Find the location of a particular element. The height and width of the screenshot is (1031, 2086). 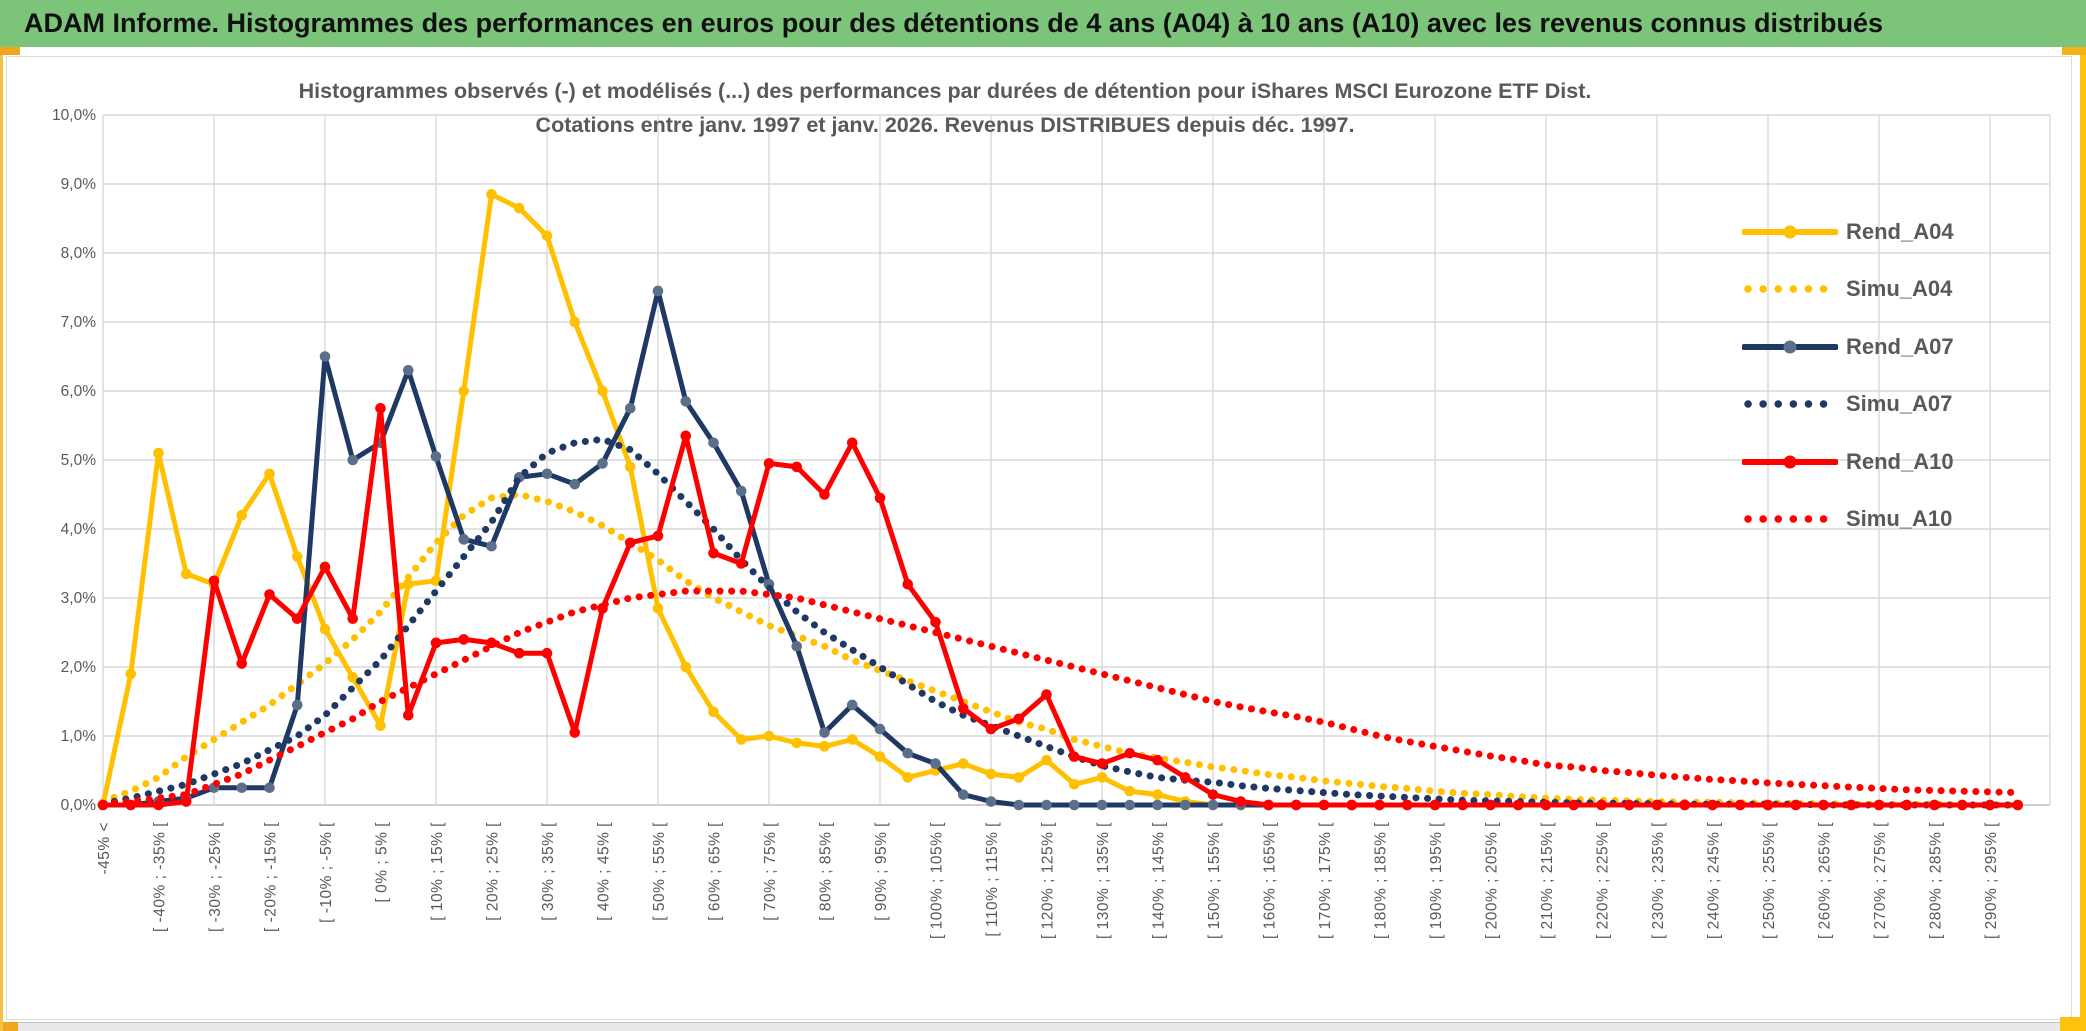

x-tick-label: [ 30% ; 35% [ is located at coordinates (548, 871).